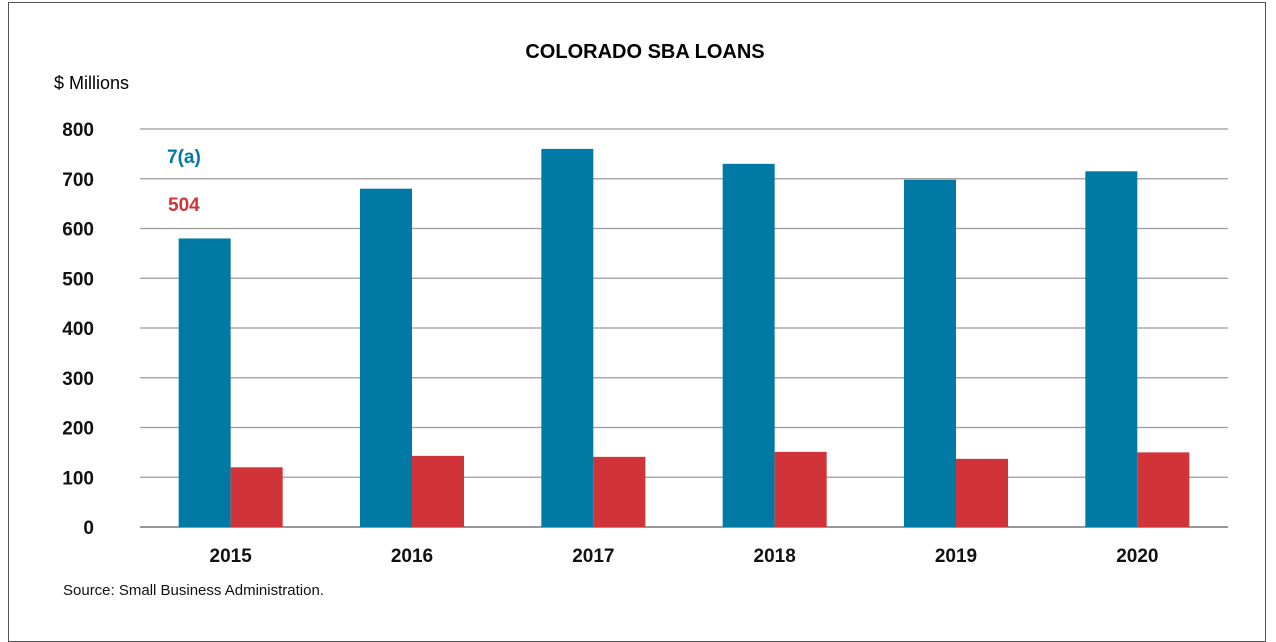  Describe the element at coordinates (256, 497) in the screenshot. I see `bar-504-2015` at that location.